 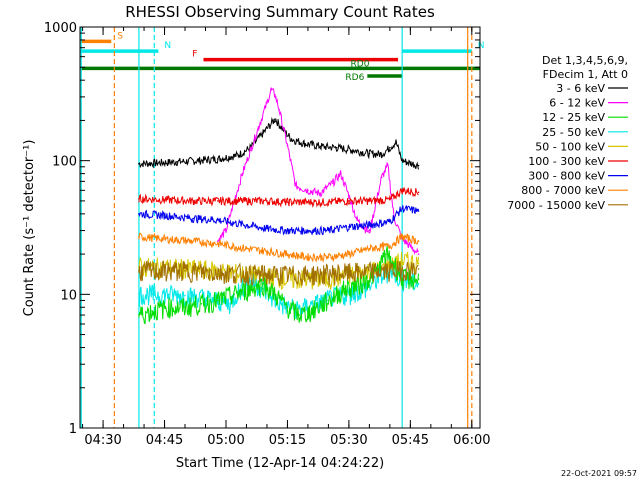 I want to click on legend-label: 100 - 300 keV, so click(x=566, y=161).